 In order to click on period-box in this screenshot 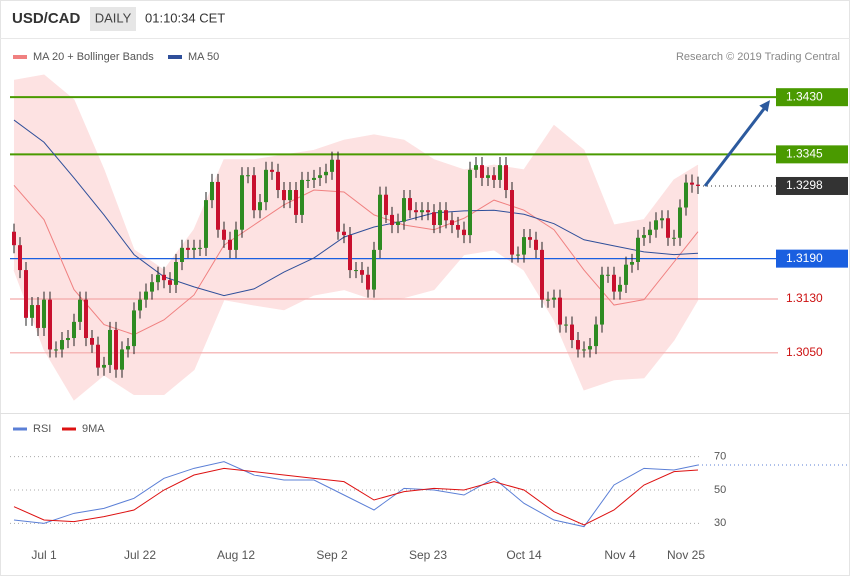, I will do `click(113, 19)`.